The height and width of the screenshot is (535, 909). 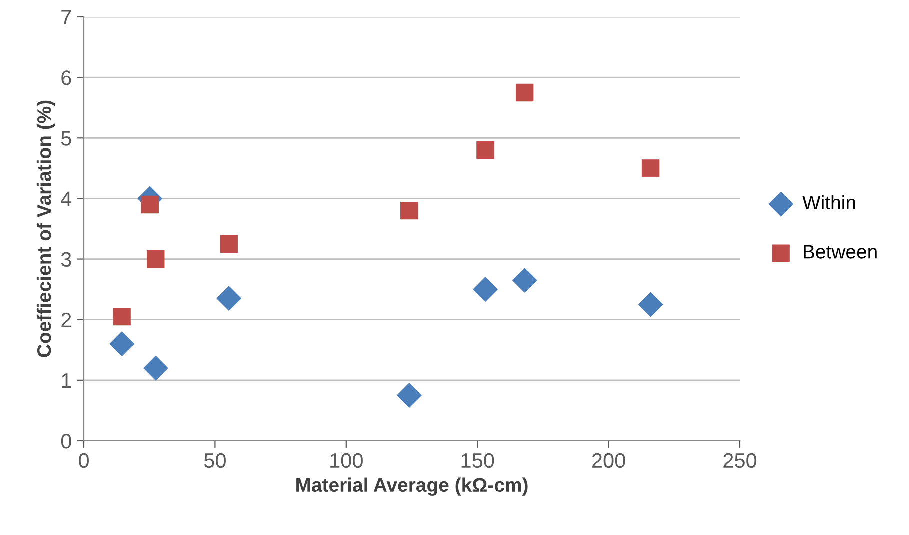 What do you see at coordinates (67, 381) in the screenshot?
I see `y-tick-label: 1` at bounding box center [67, 381].